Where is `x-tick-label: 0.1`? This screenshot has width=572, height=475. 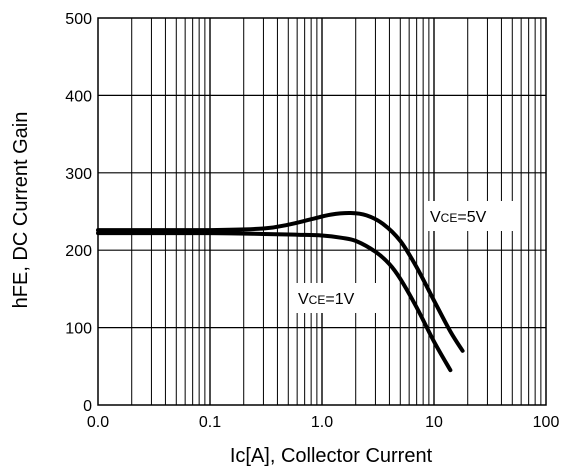 x-tick-label: 0.1 is located at coordinates (210, 422).